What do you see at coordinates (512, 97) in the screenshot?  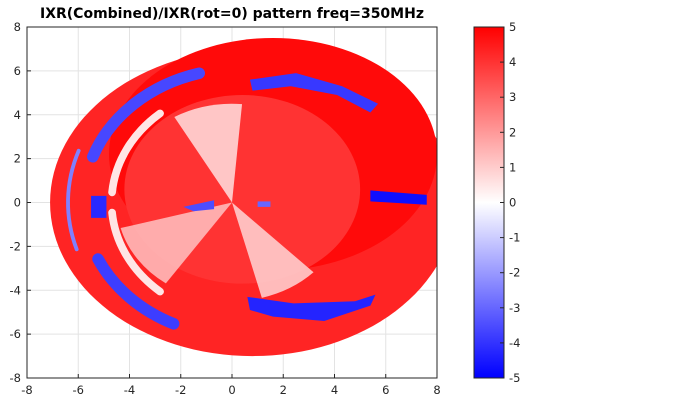 I see `colorbar-tick-label: 3` at bounding box center [512, 97].